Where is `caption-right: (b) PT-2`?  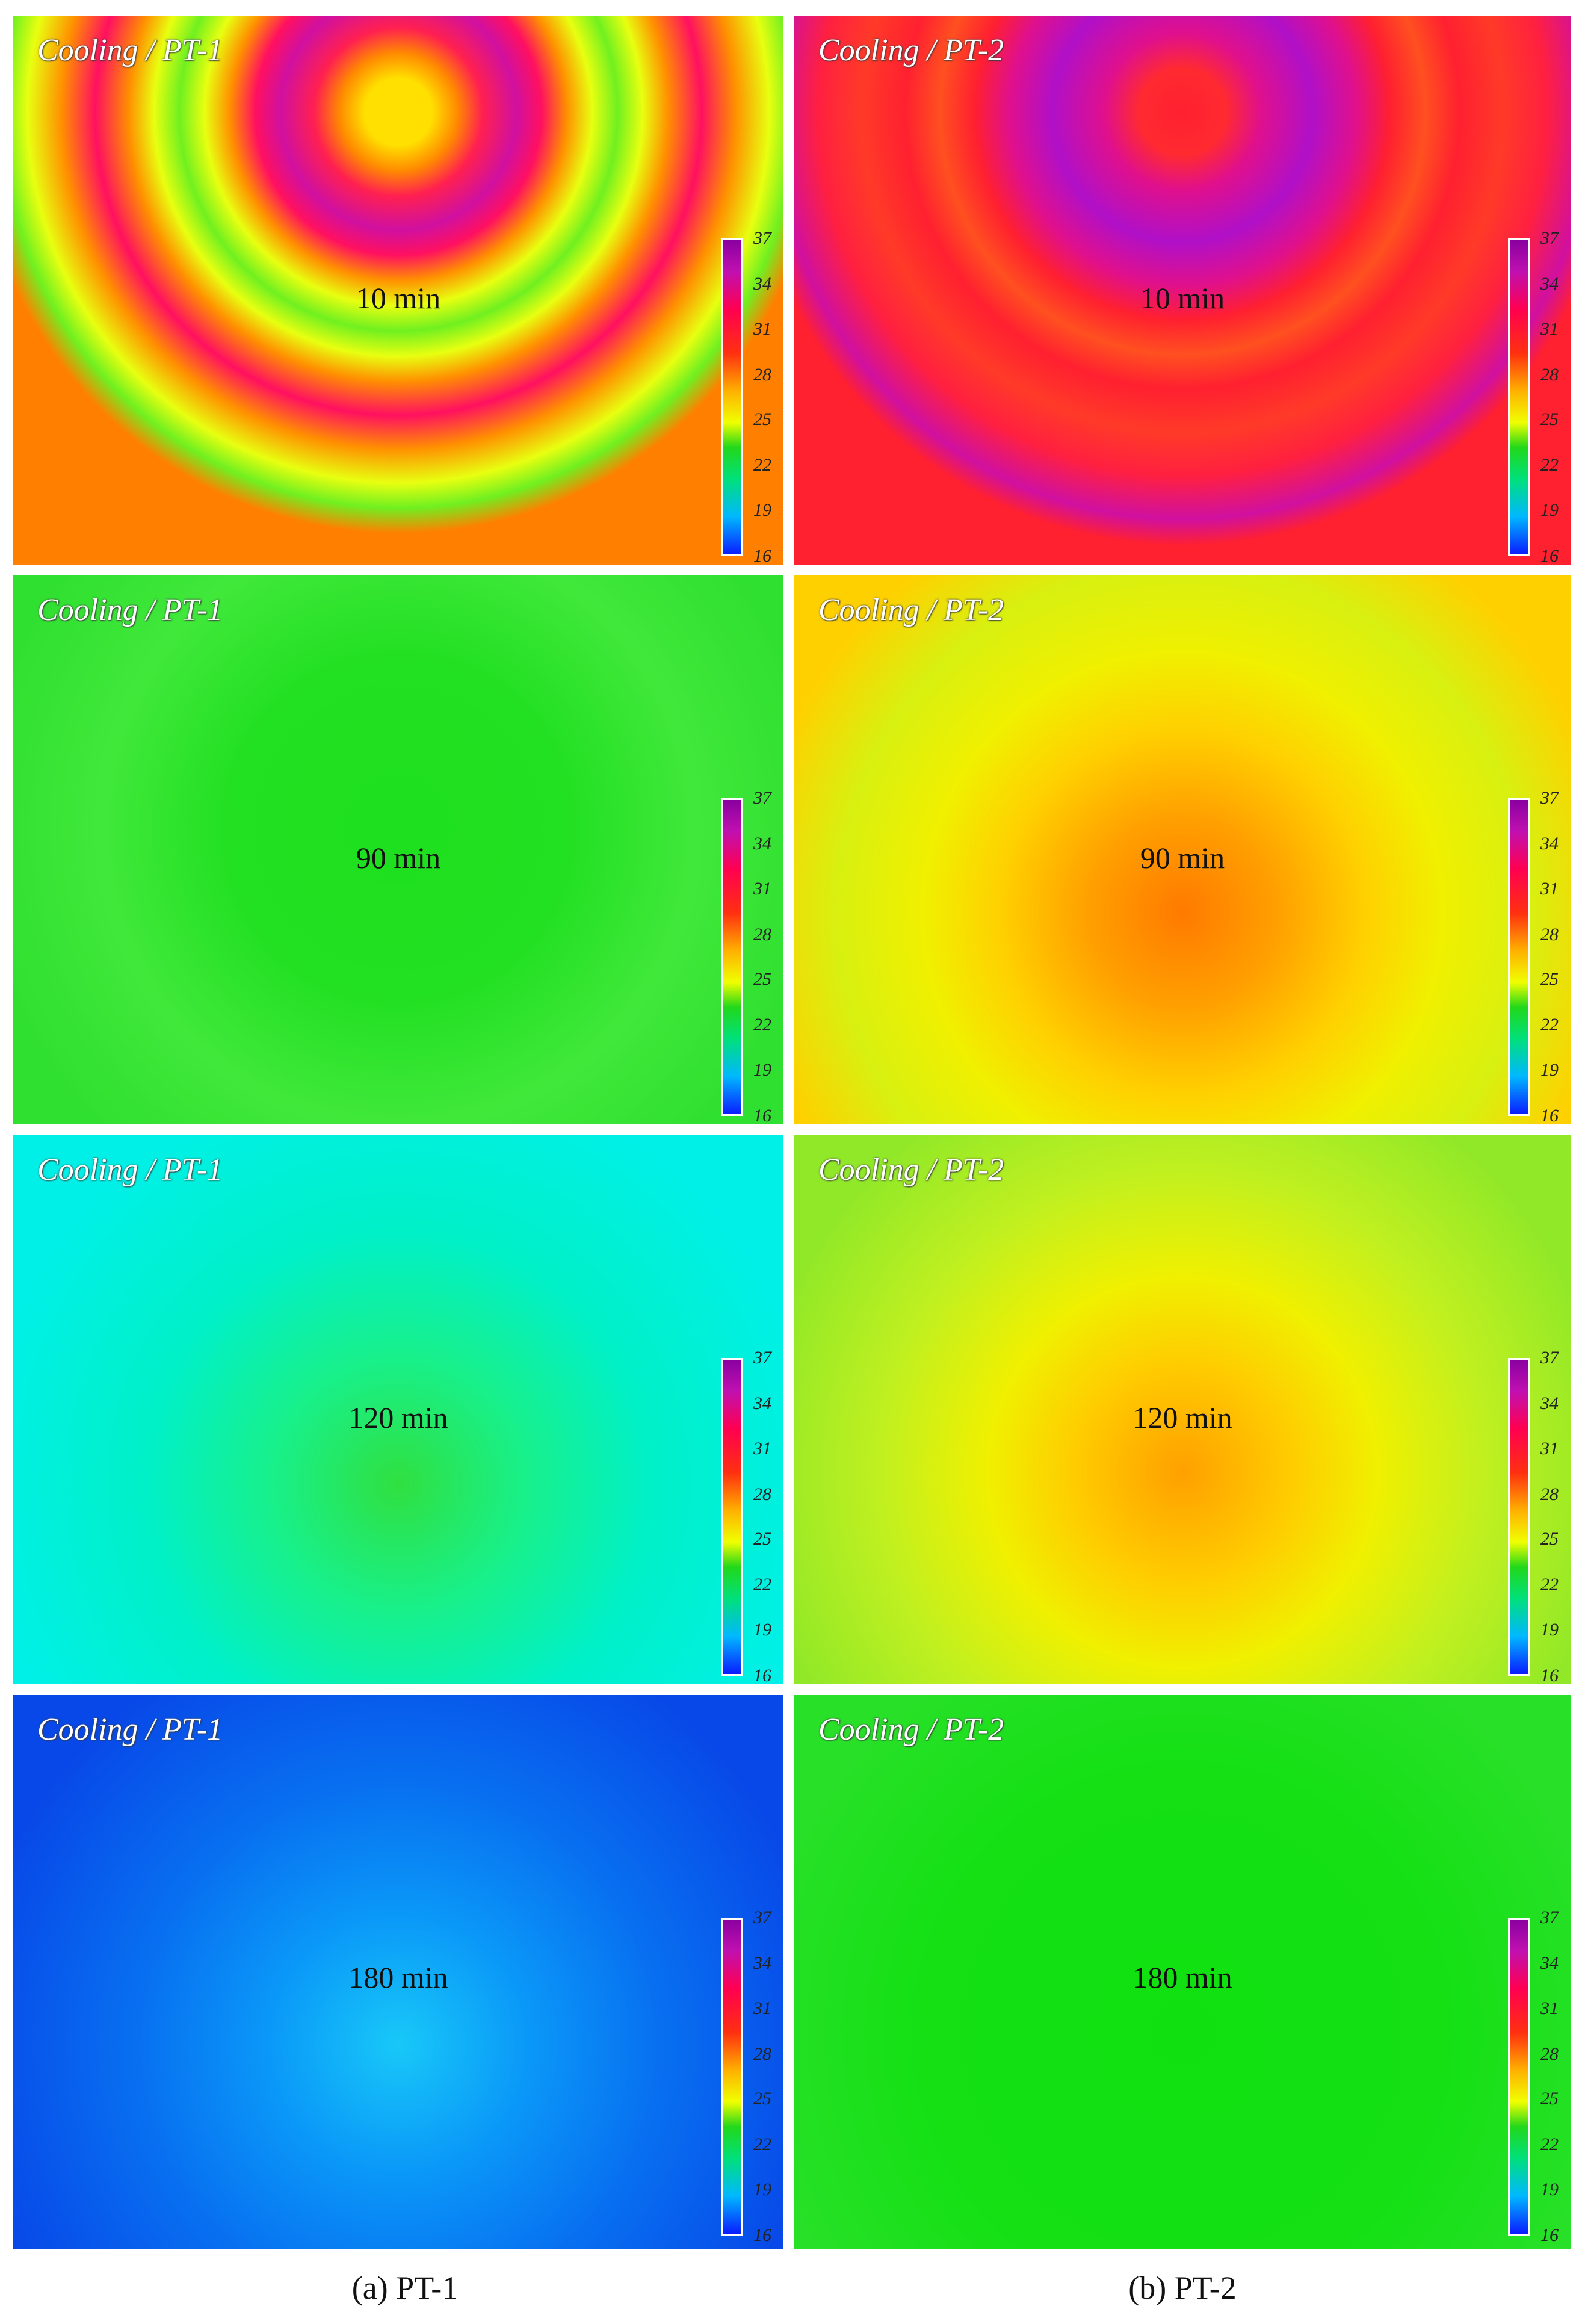 caption-right: (b) PT-2 is located at coordinates (1182, 2288).